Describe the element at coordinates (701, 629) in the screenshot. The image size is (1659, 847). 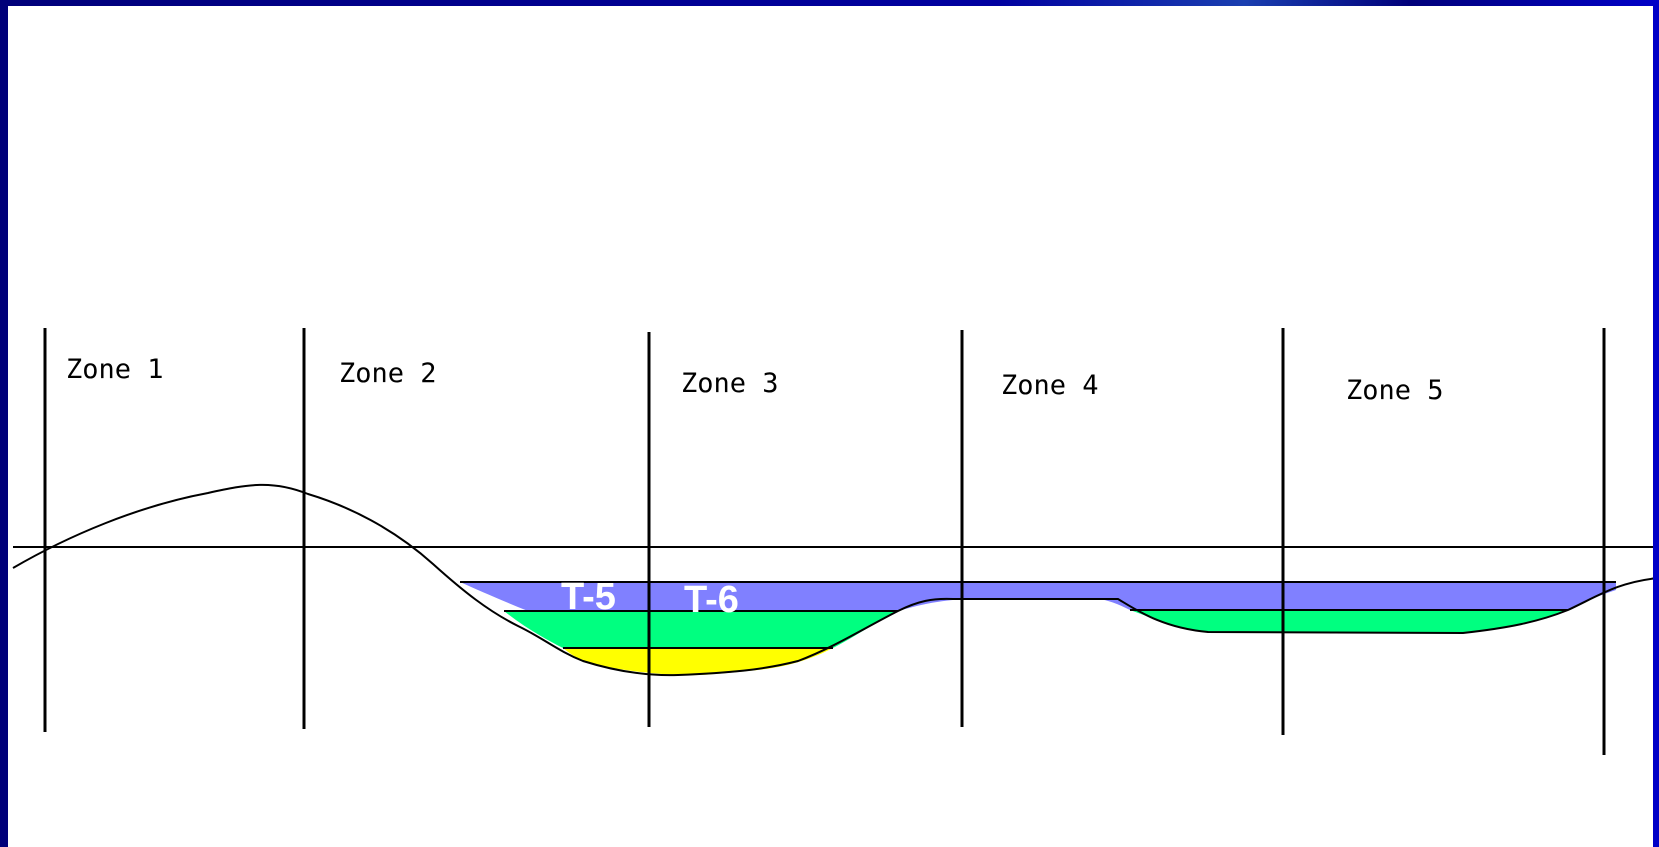
I see `water-layer-green-left` at that location.